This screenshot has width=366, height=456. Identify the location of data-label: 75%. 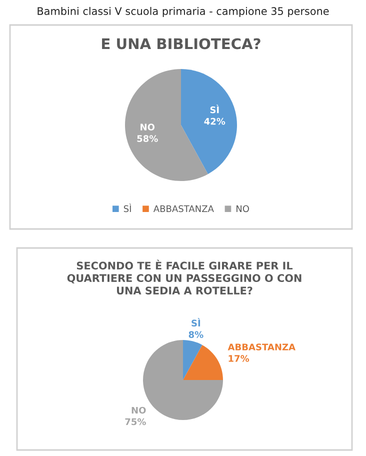
(135, 422).